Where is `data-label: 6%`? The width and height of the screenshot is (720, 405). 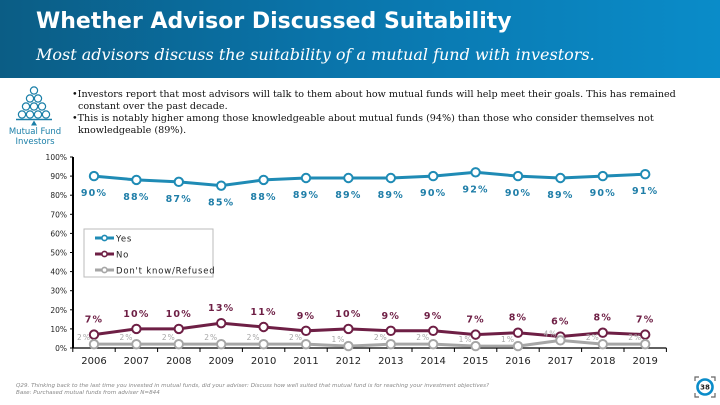 data-label: 6% is located at coordinates (560, 322).